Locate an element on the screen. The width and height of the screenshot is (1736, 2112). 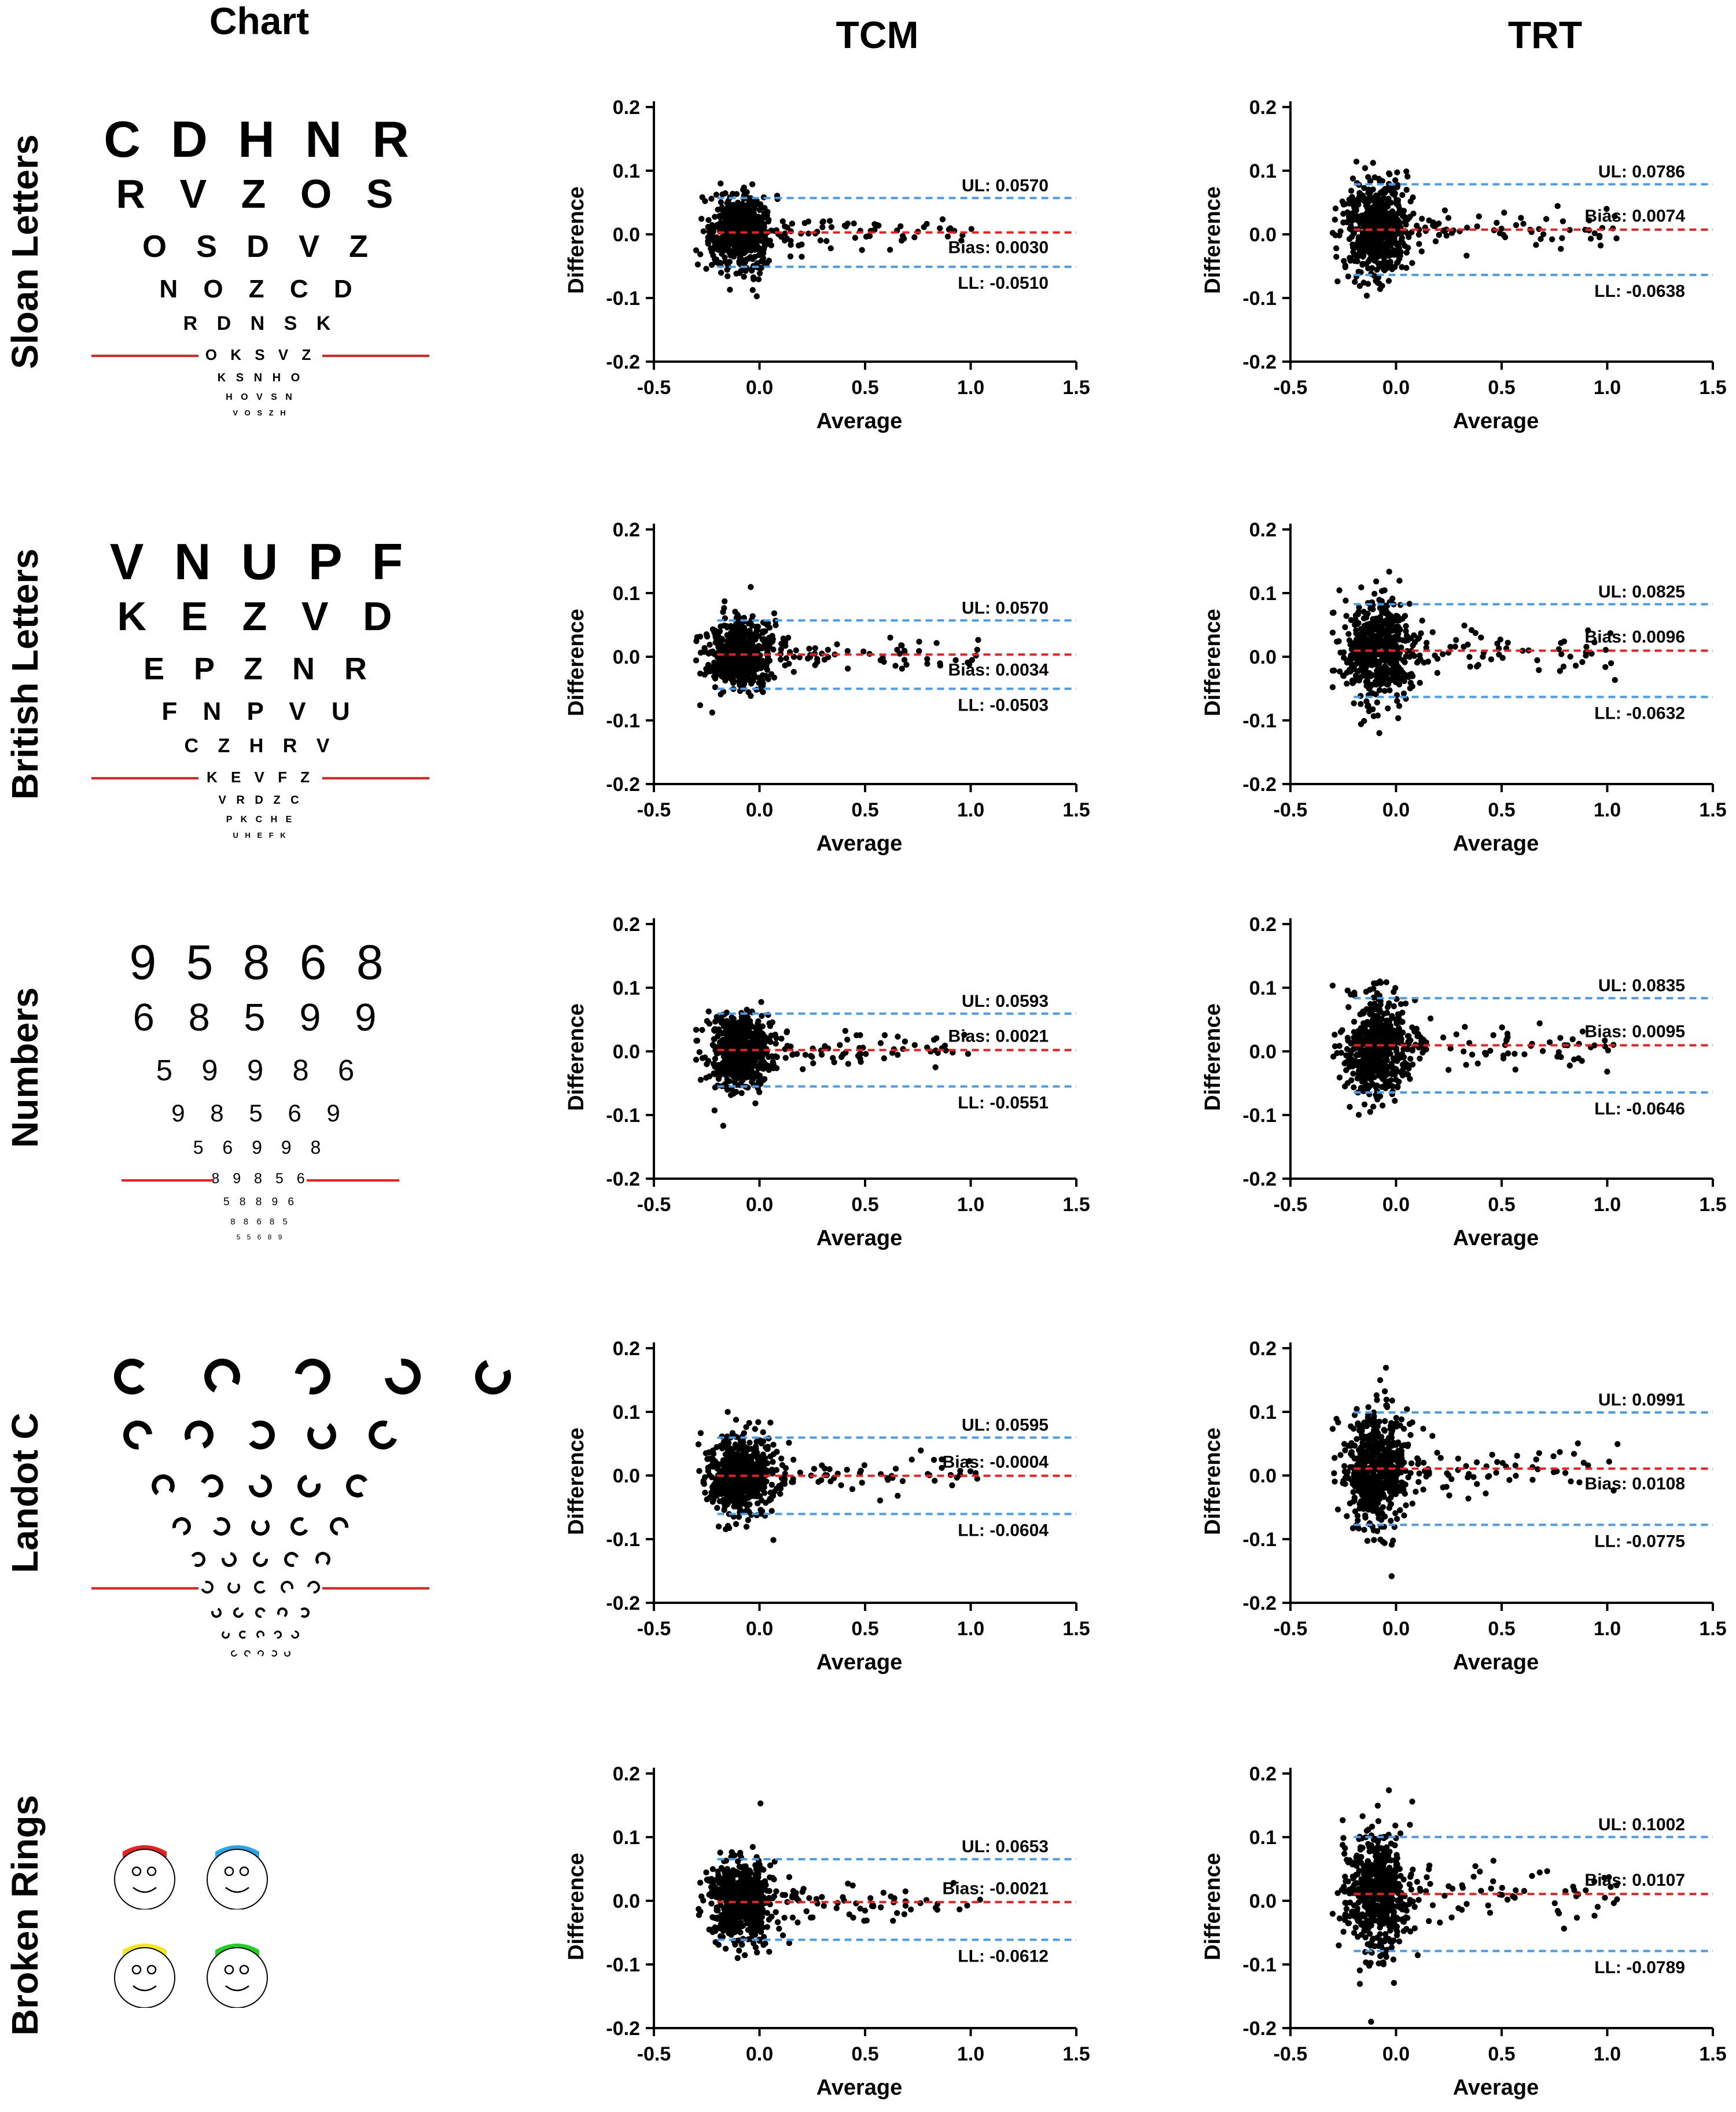
upper-limit-label: UL: 0.0593 is located at coordinates (1005, 1001).